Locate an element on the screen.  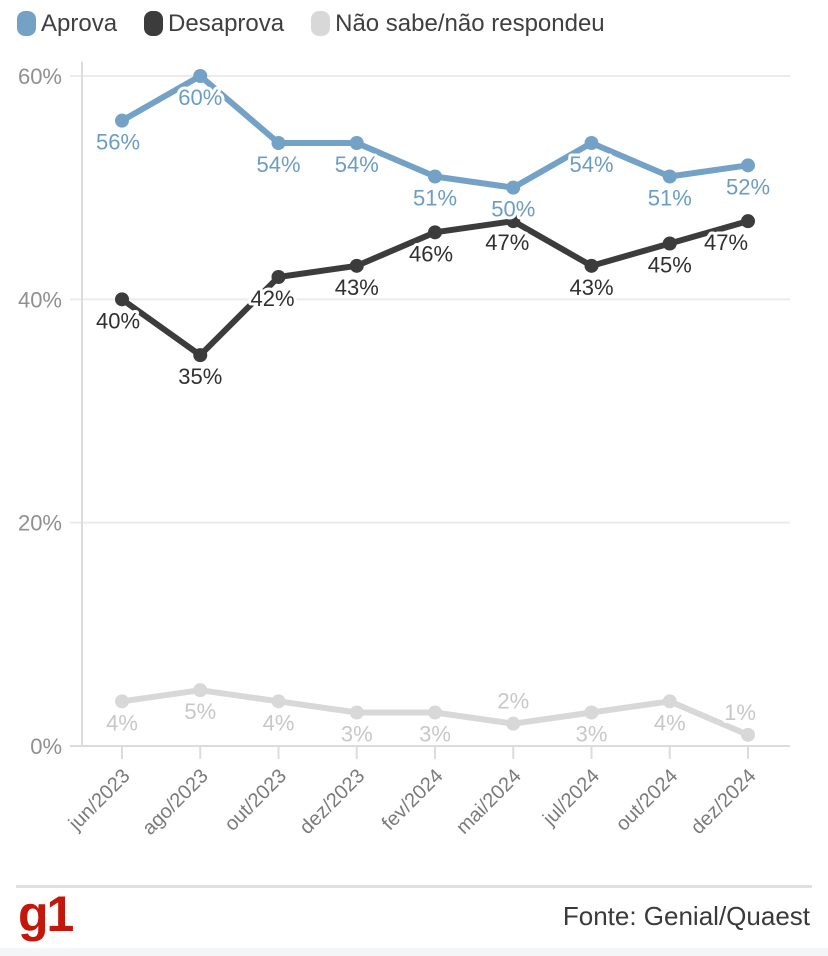
legend-label-desaprova: Desaprova is located at coordinates (226, 23).